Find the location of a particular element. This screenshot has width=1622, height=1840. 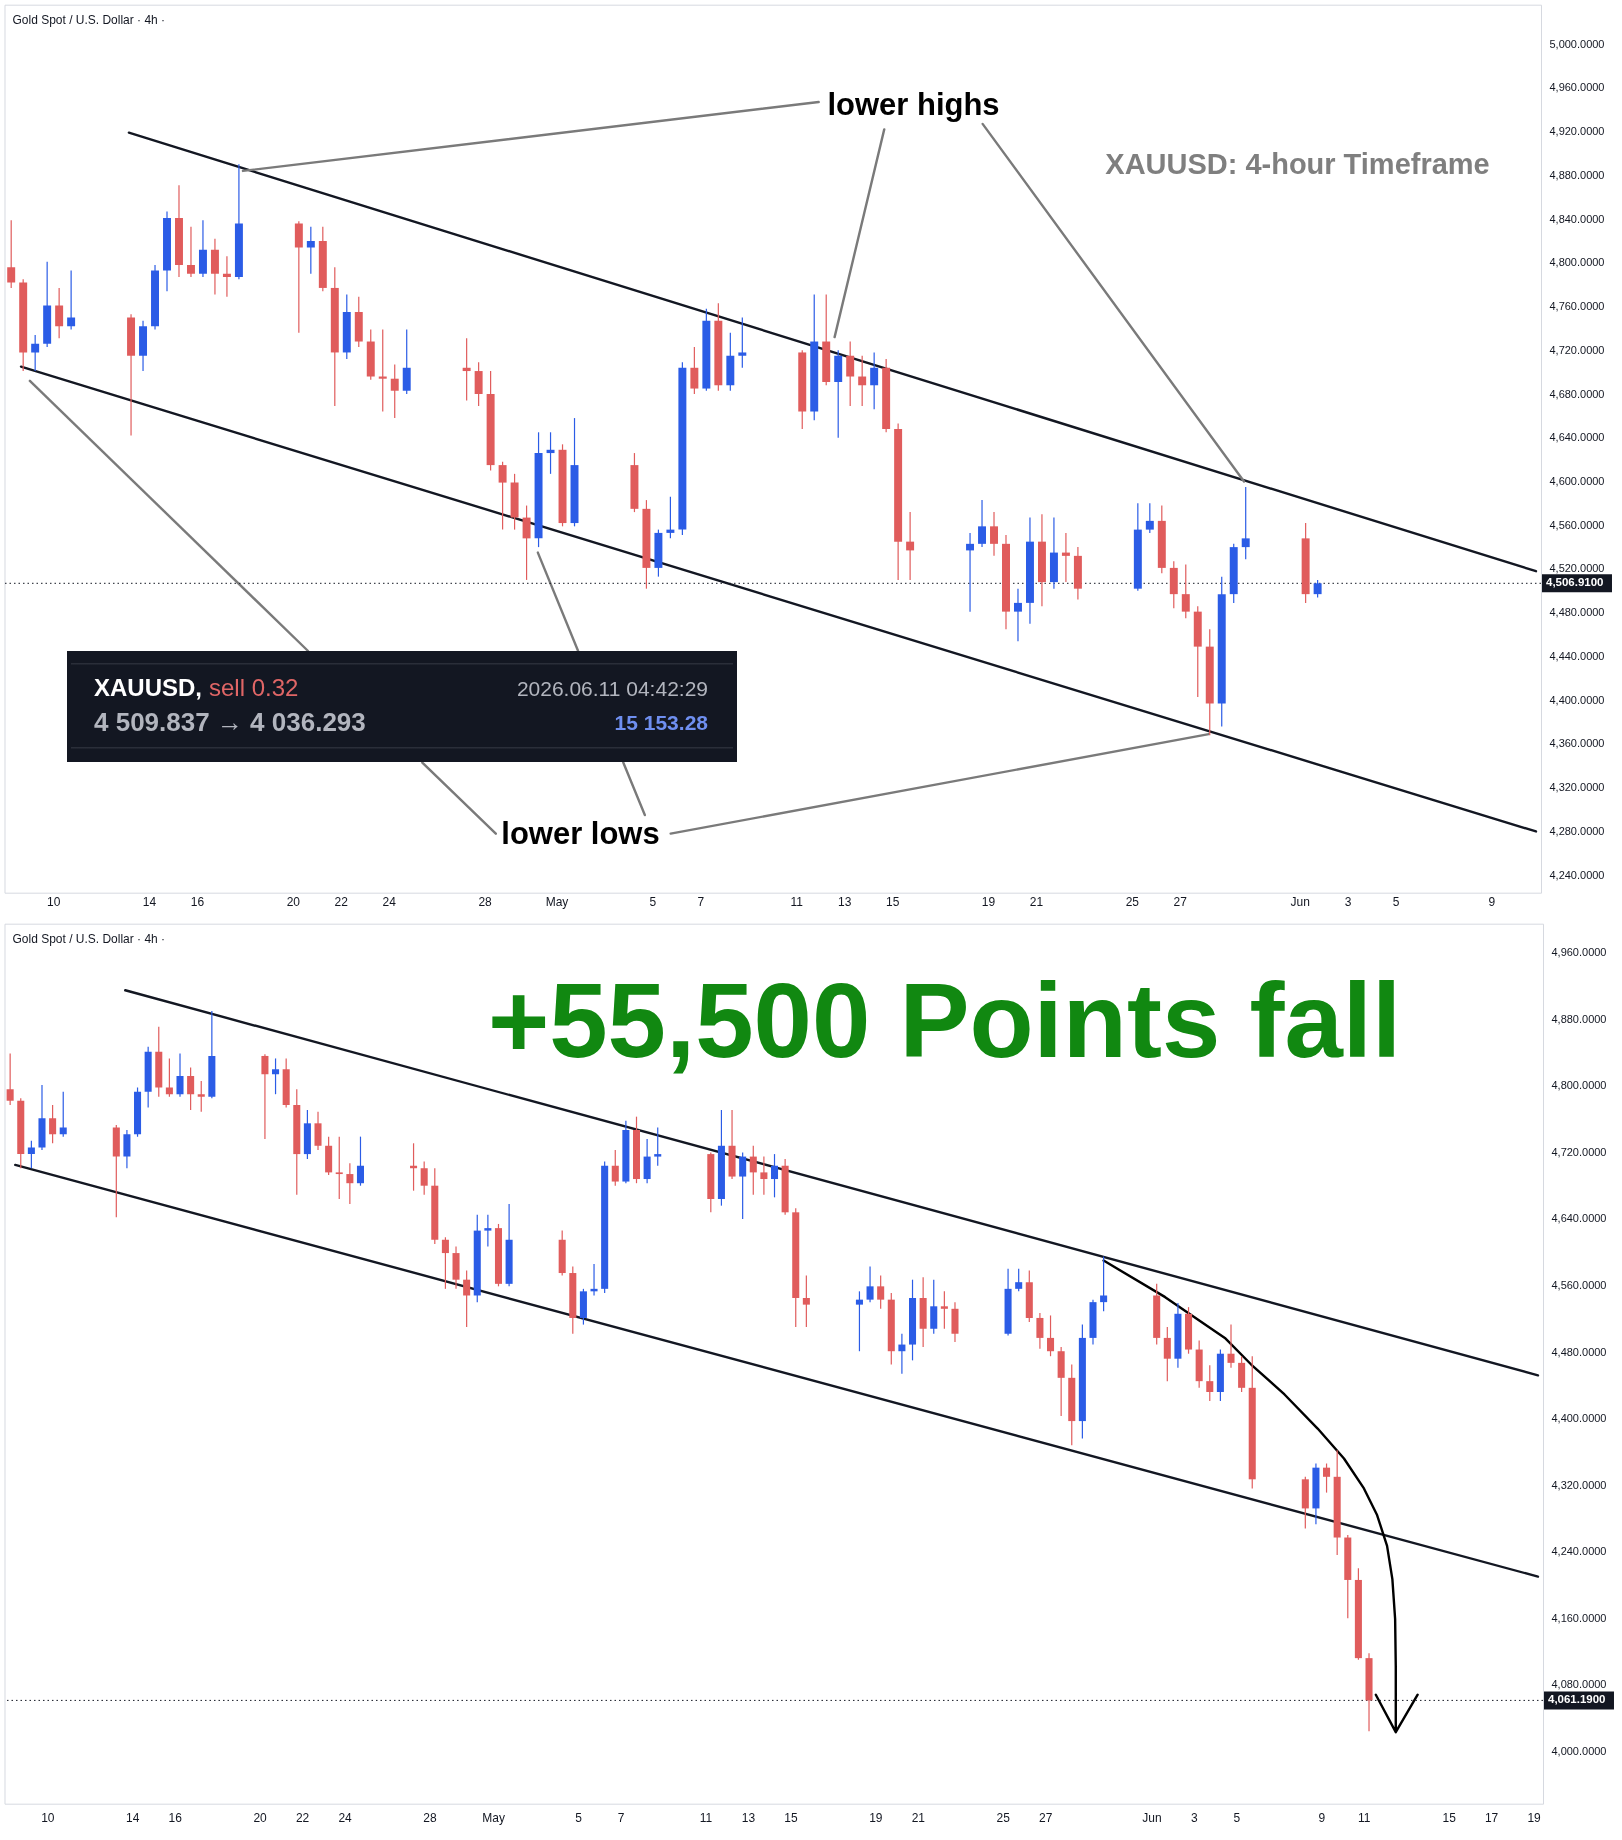

x-tick-label: 10 is located at coordinates (53, 902).